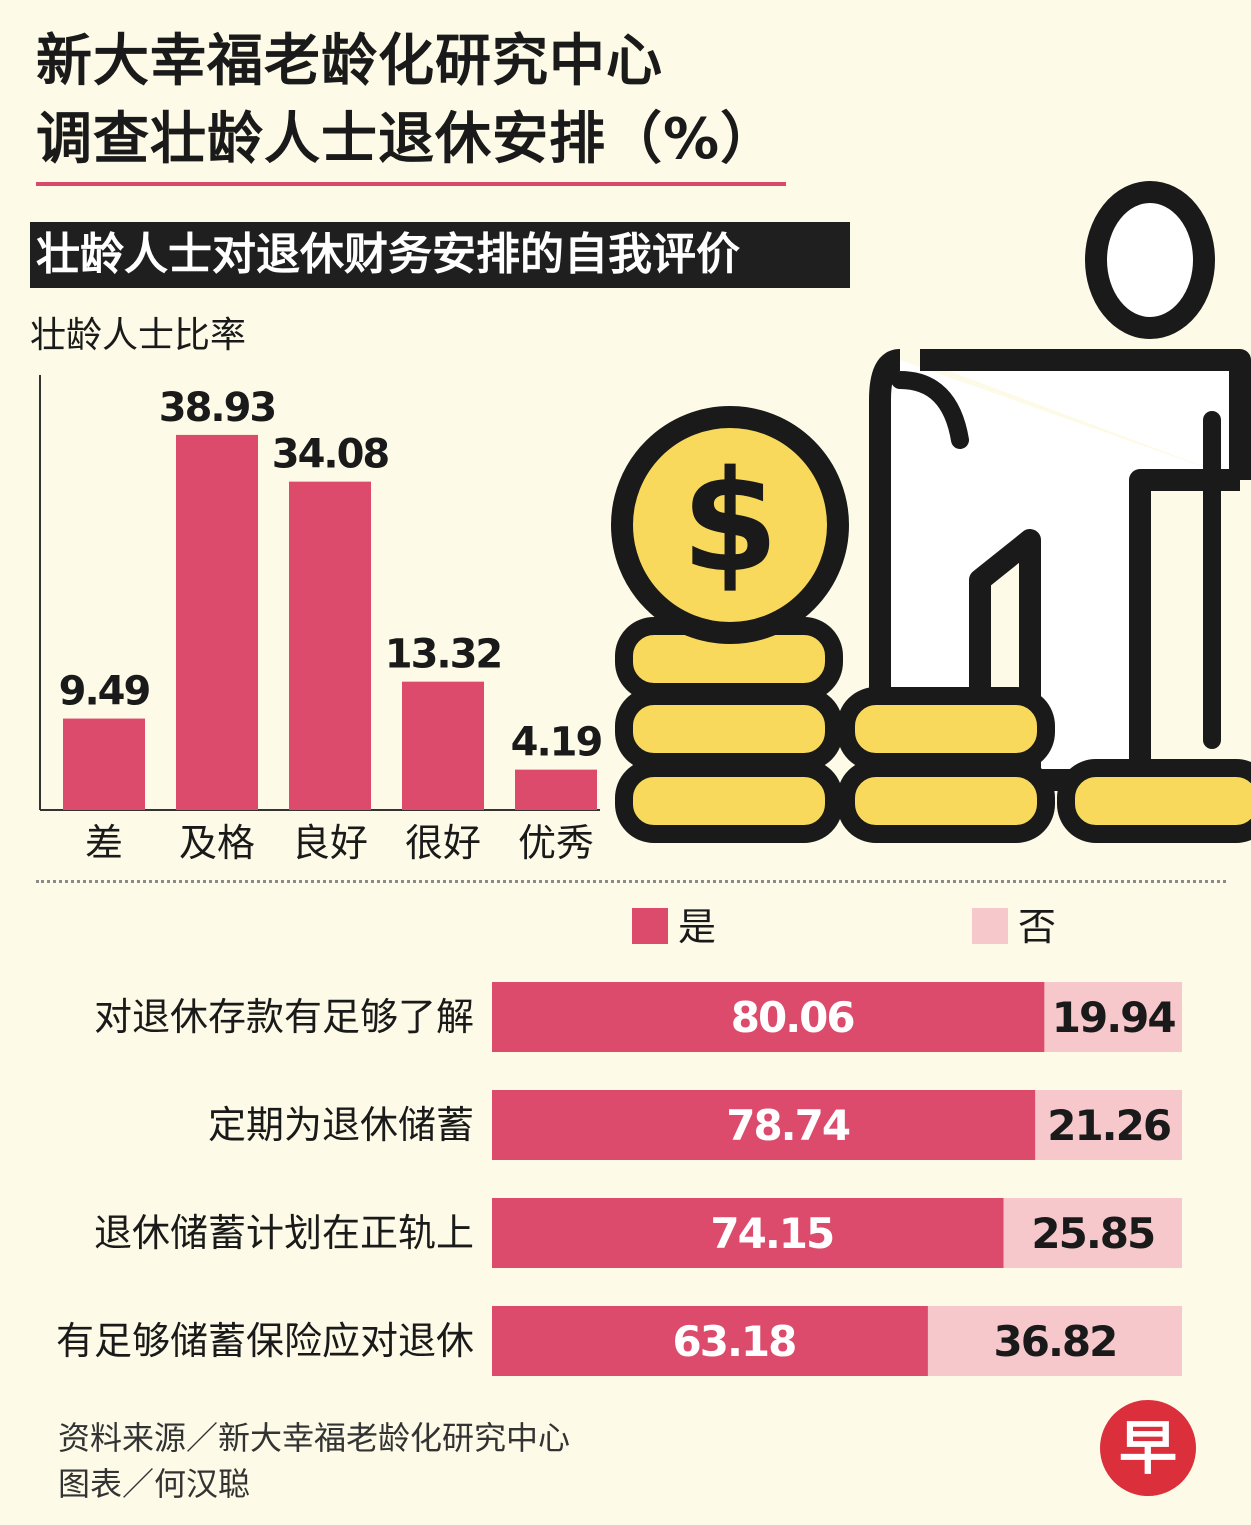 The image size is (1251, 1525). I want to click on yes-value-label: 80.06, so click(792, 1017).